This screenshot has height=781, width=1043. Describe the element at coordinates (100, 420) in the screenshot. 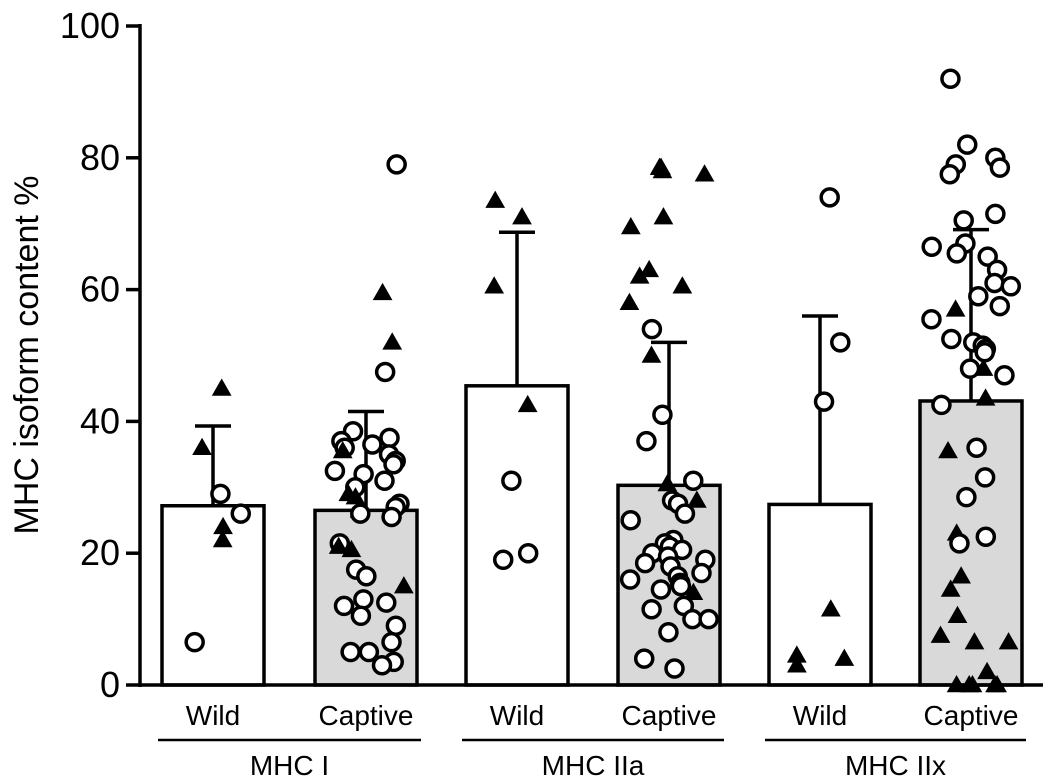

I see `y-tick-label: 40` at that location.